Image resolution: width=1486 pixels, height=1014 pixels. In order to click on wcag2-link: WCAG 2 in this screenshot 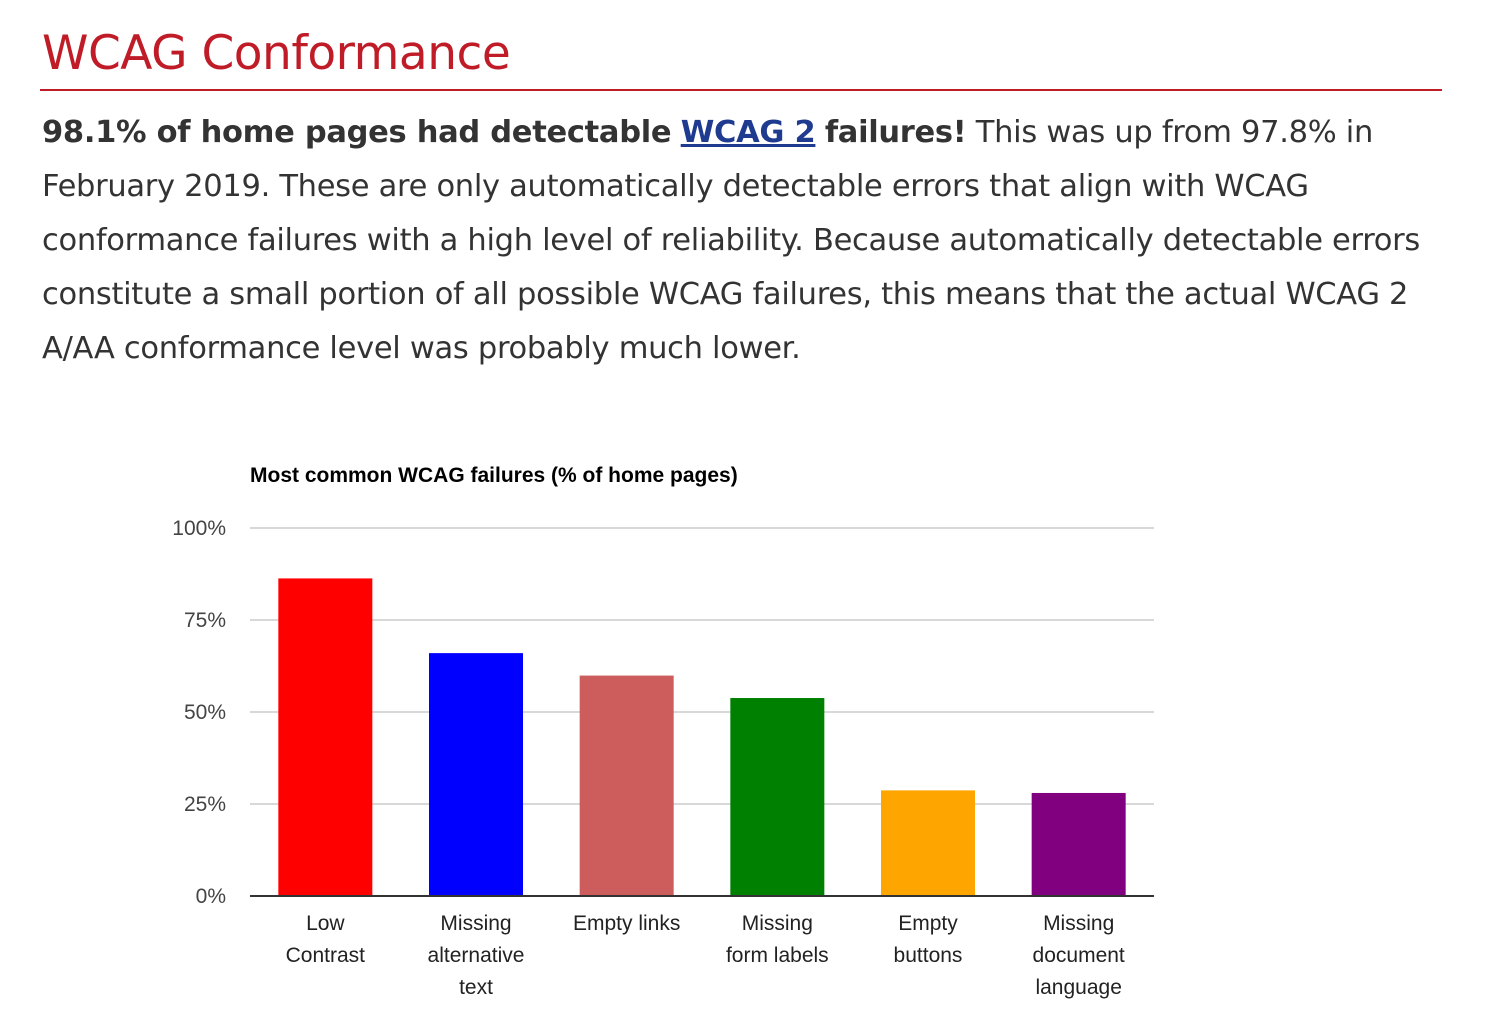, I will do `click(748, 132)`.